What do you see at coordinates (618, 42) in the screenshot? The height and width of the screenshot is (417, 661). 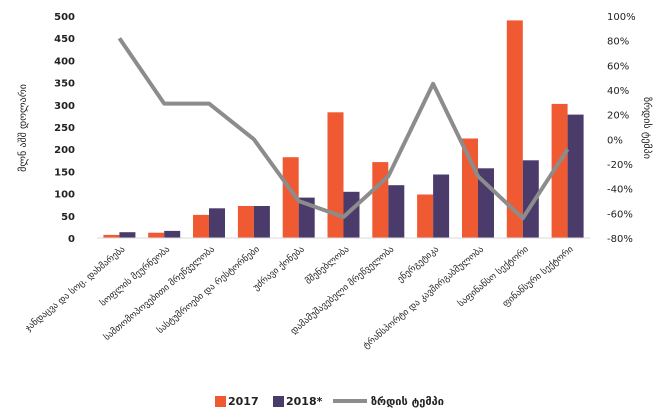 I see `y2-tick-label-8: 80%` at bounding box center [618, 42].